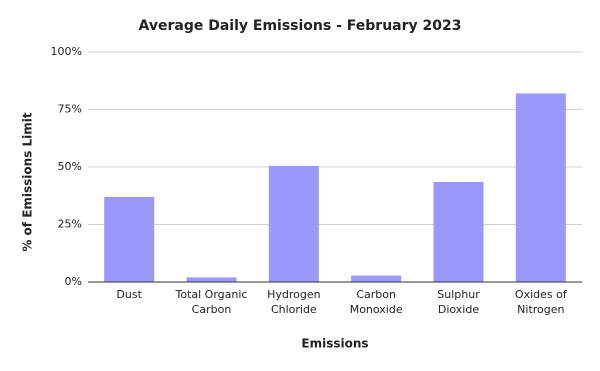 The width and height of the screenshot is (600, 371). What do you see at coordinates (129, 294) in the screenshot?
I see `x-tick-label: Dust` at bounding box center [129, 294].